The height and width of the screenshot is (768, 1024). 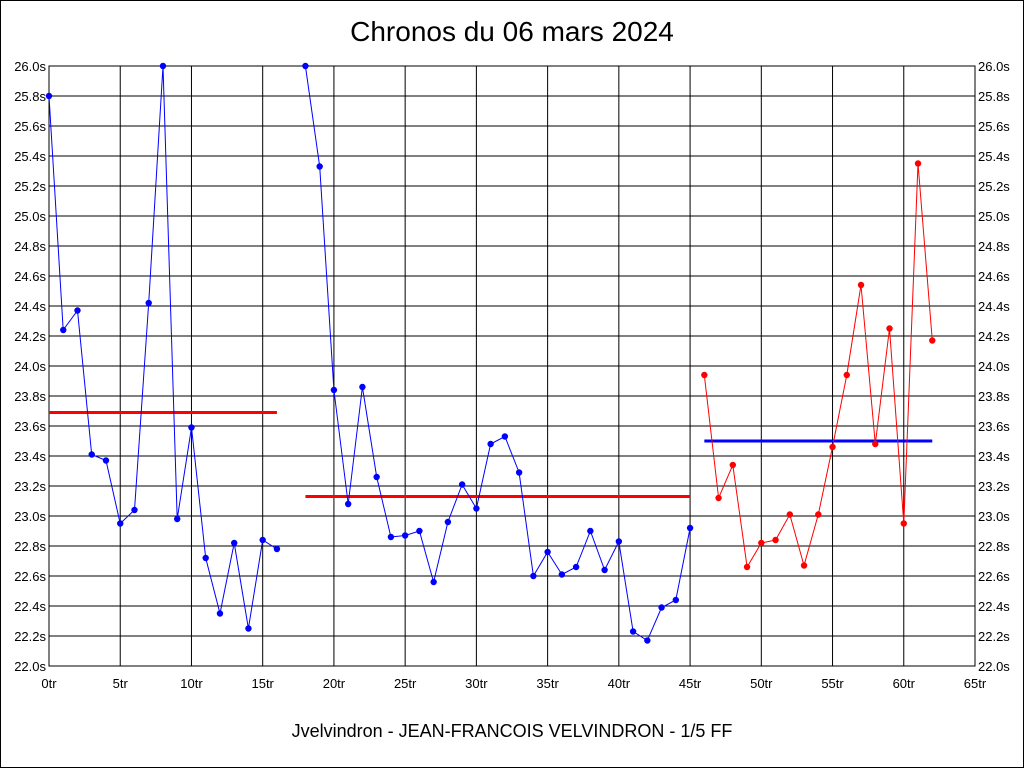 I want to click on y-tick-label-left: 23.4s, so click(x=30, y=456).